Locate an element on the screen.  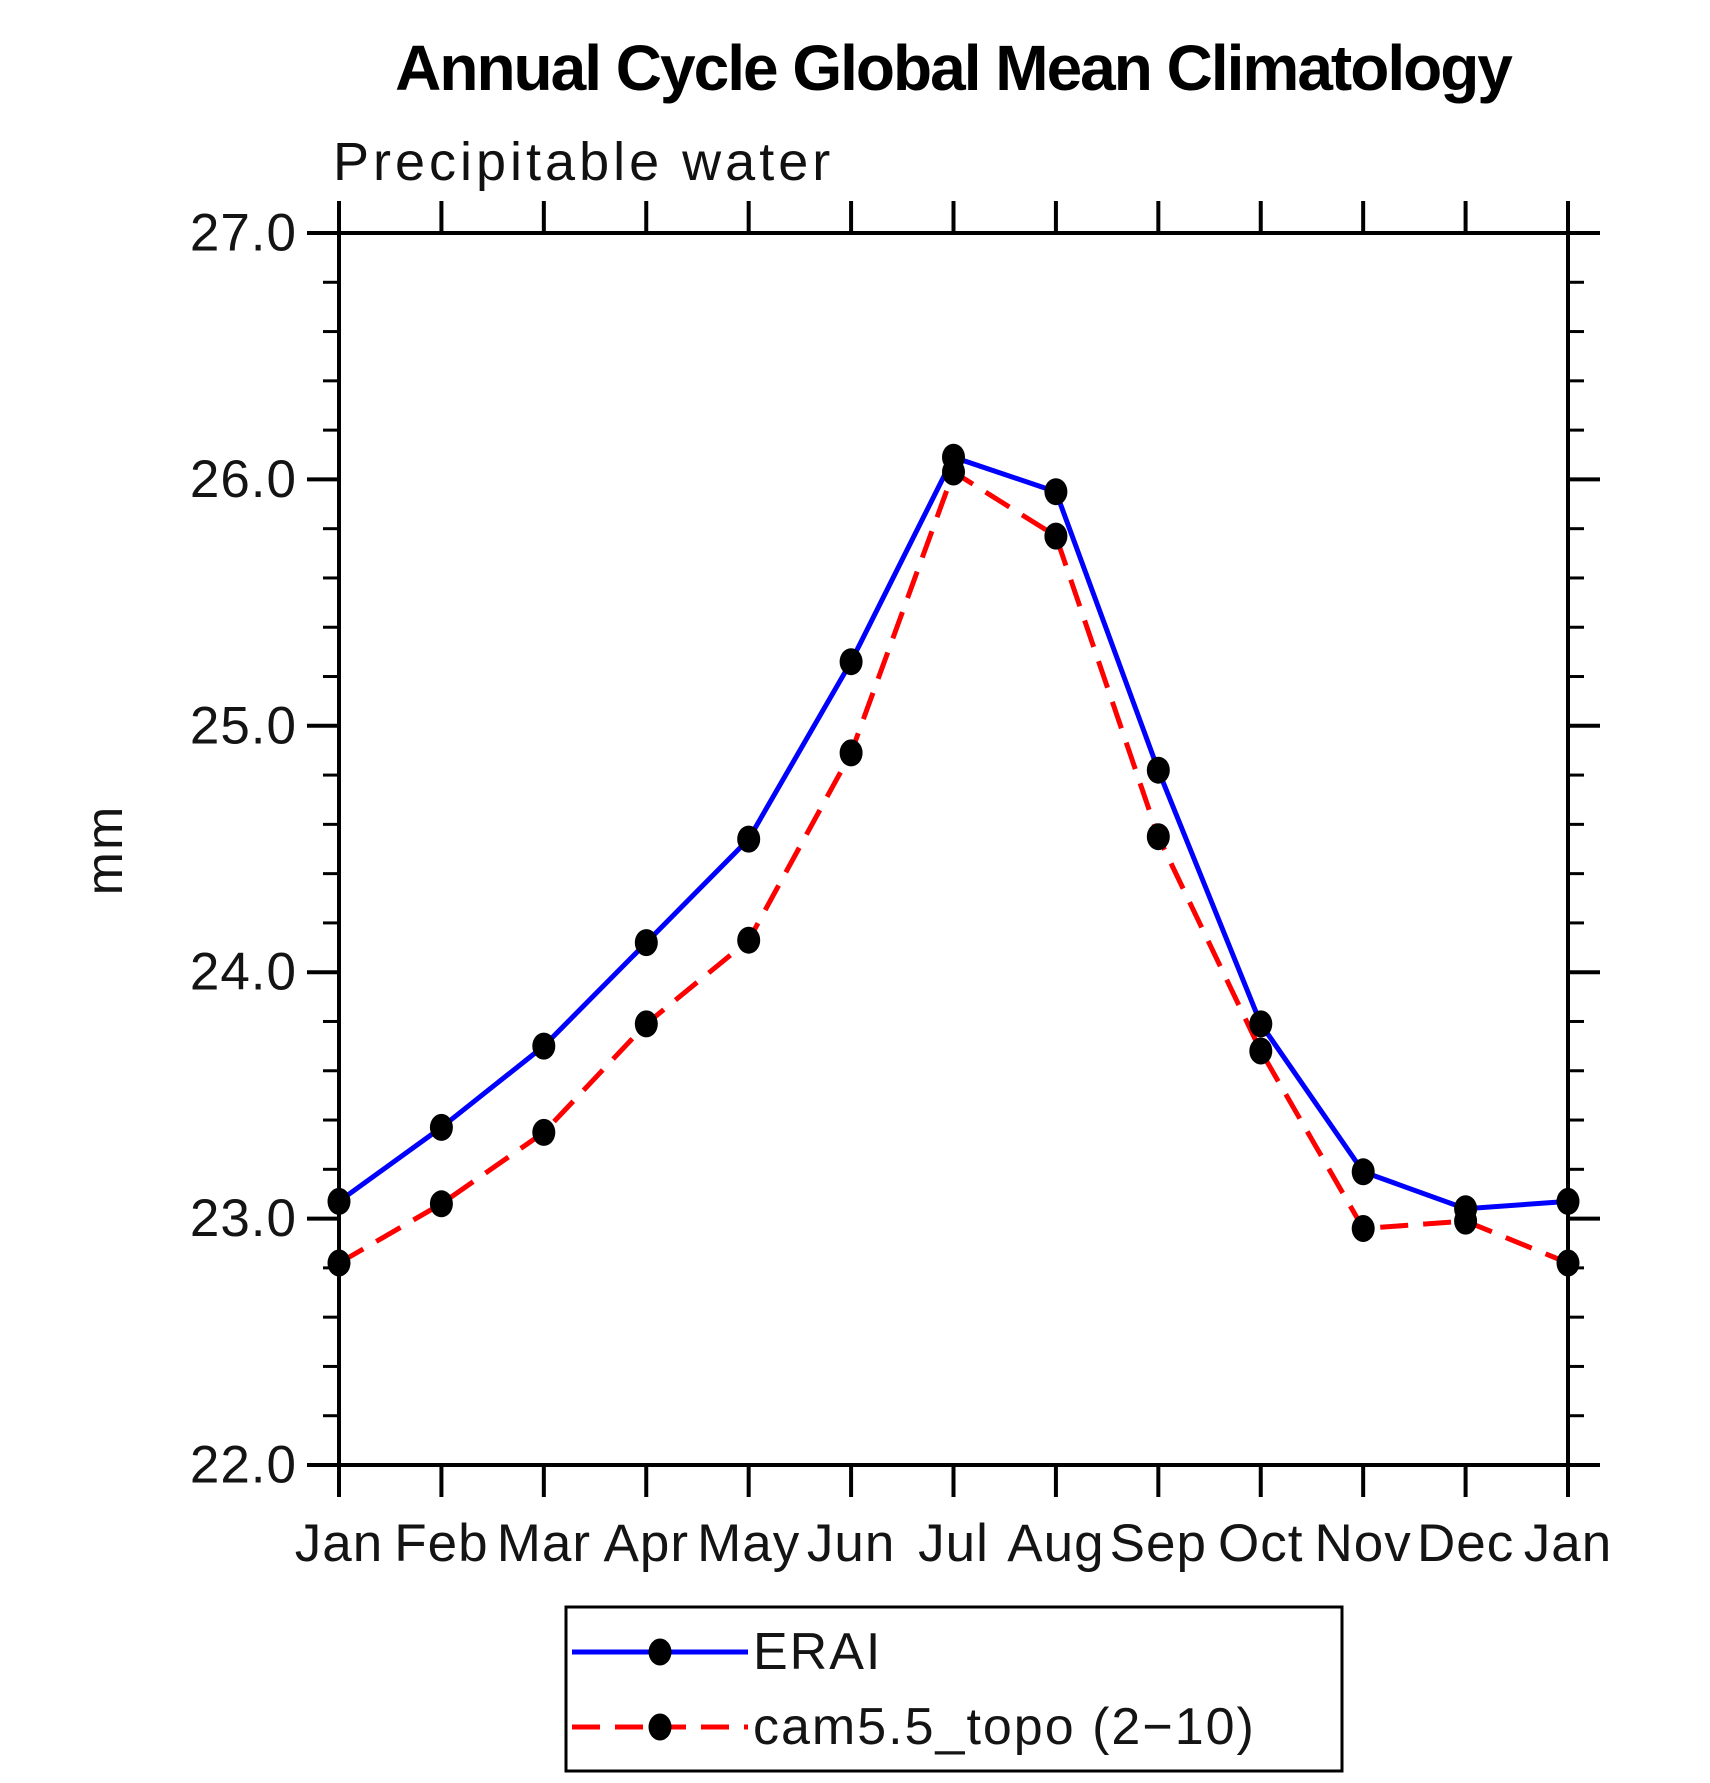
y-tick-label: 23.0 is located at coordinates (243, 1218).